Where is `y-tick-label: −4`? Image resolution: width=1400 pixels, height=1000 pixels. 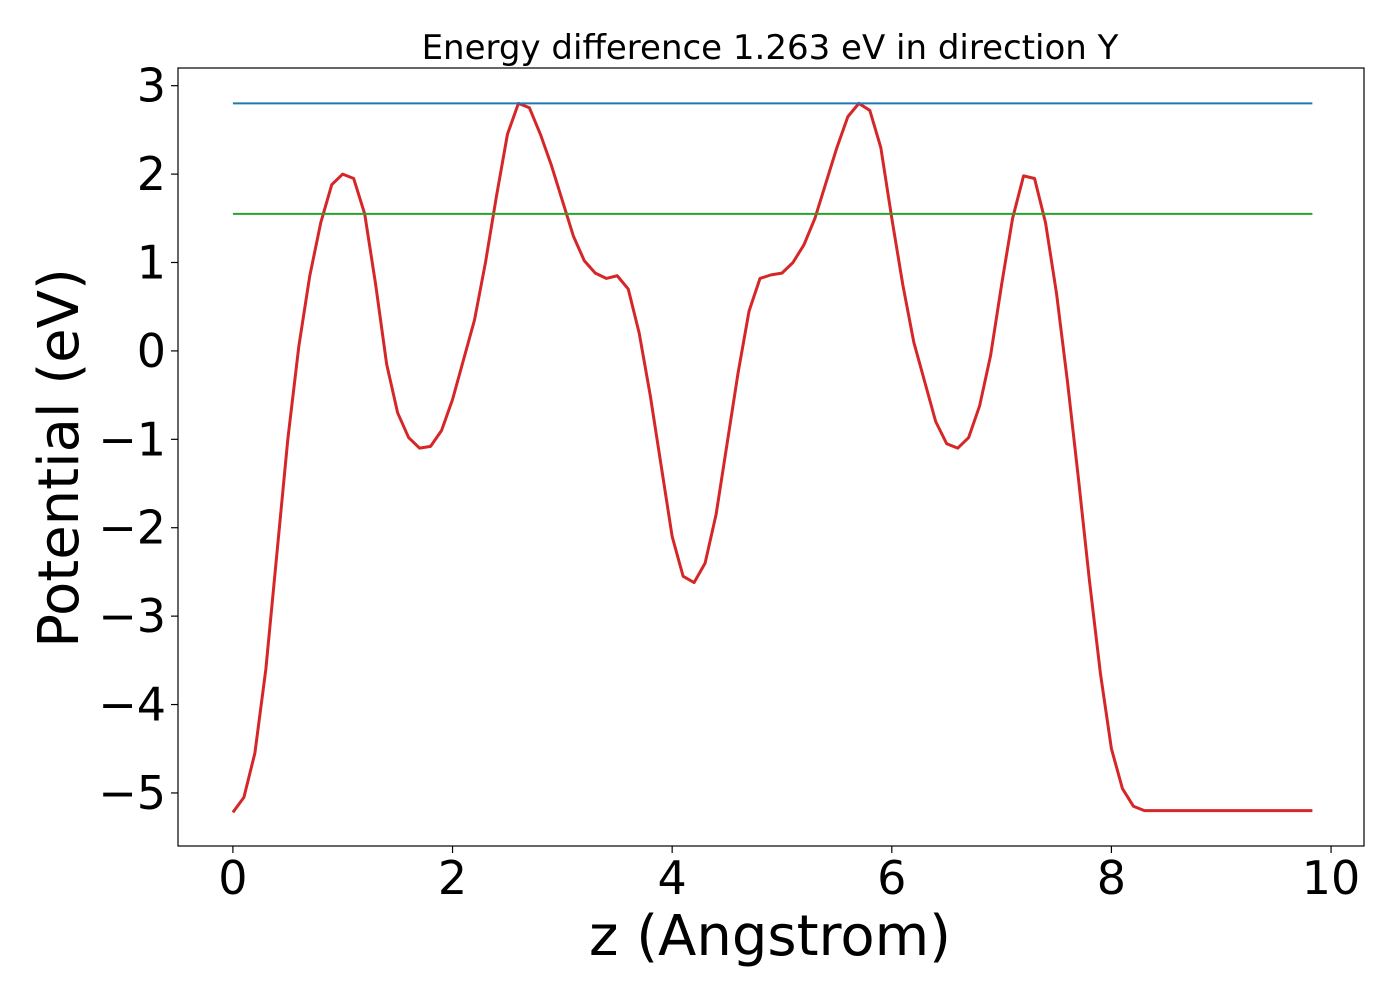
y-tick-label: −4 is located at coordinates (132, 705).